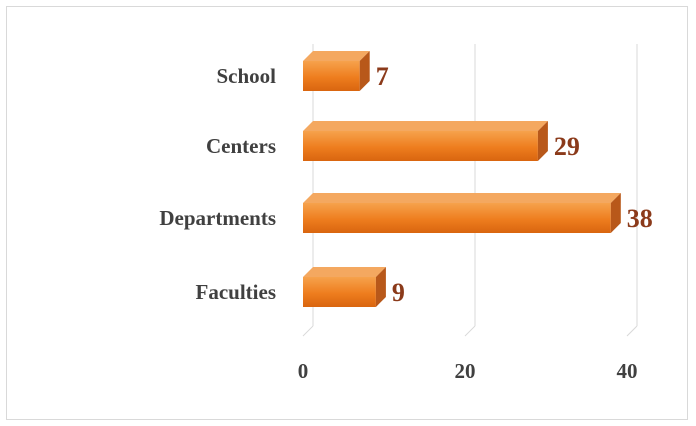 The width and height of the screenshot is (696, 426). Describe the element at coordinates (344, 272) in the screenshot. I see `bar-top-faculties` at that location.